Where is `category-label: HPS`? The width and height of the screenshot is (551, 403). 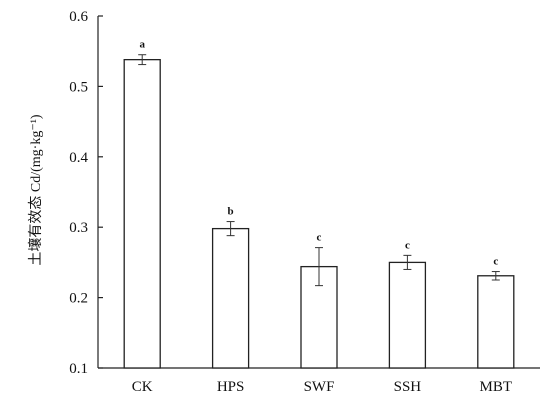 category-label: HPS is located at coordinates (231, 387).